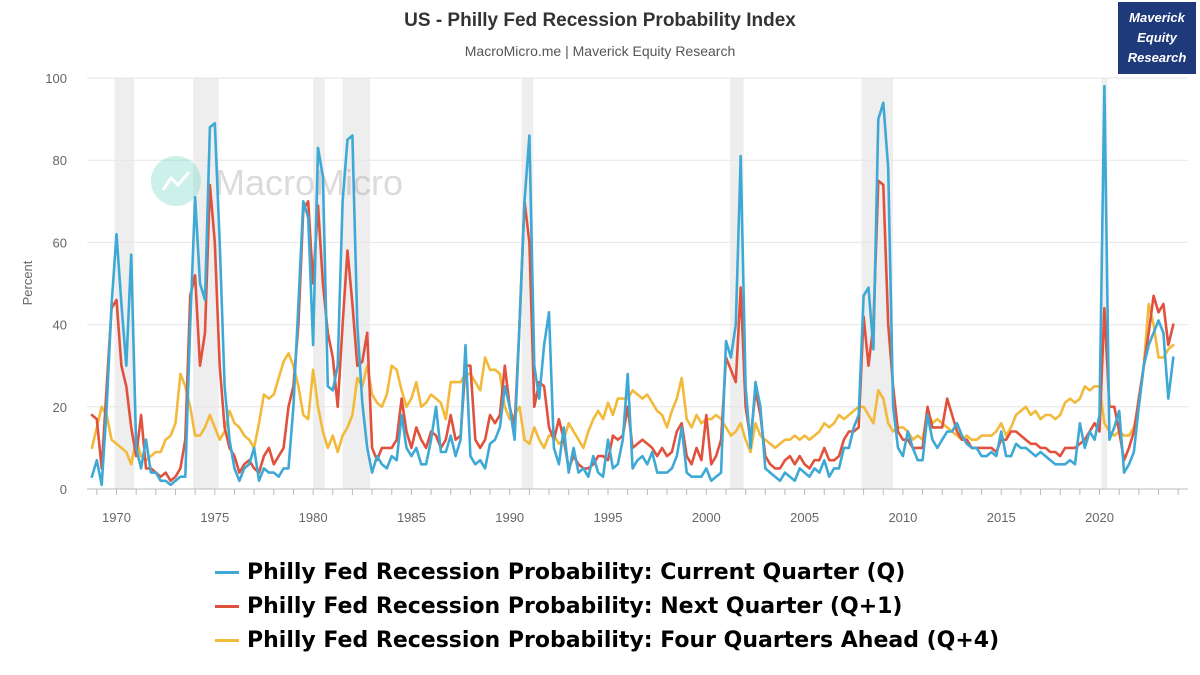 This screenshot has width=1200, height=675. I want to click on x-tick-label-10: 2020, so click(1099, 517).